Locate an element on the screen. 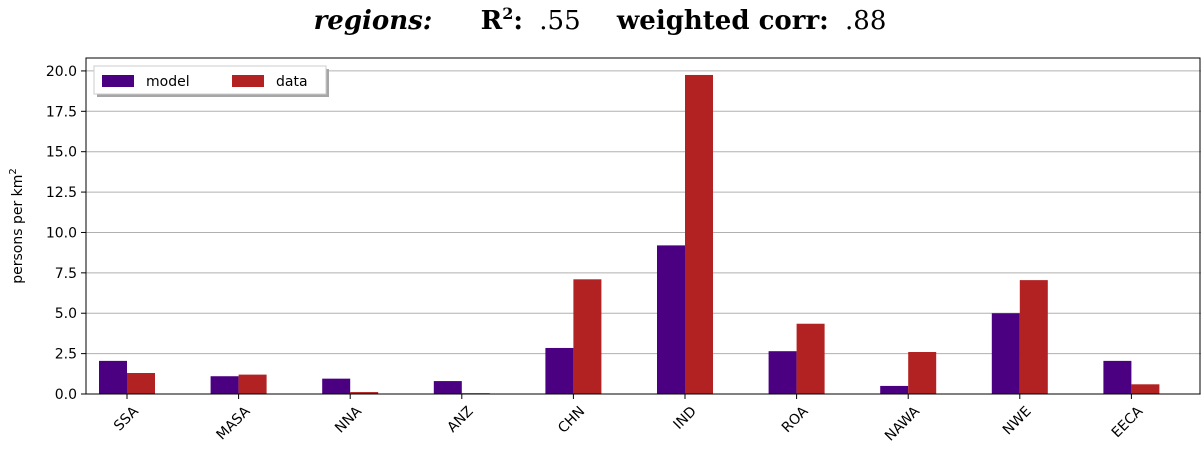 This screenshot has height=450, width=1201. y-axis-label-text: persons per km is located at coordinates (18, 229).